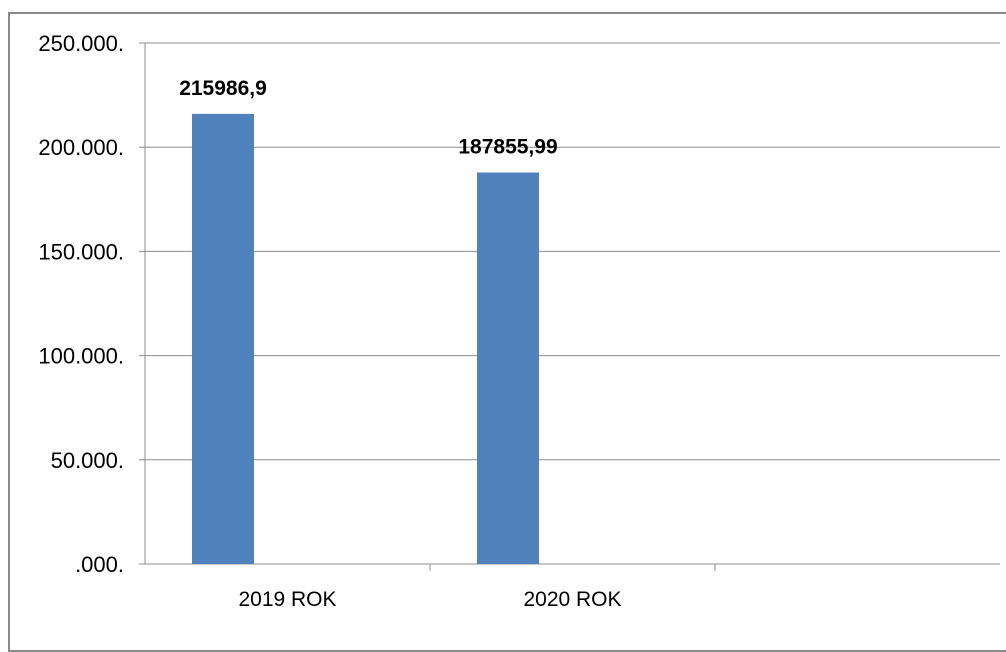 The height and width of the screenshot is (652, 1006). What do you see at coordinates (507, 147) in the screenshot?
I see `data-label: 187855,99` at bounding box center [507, 147].